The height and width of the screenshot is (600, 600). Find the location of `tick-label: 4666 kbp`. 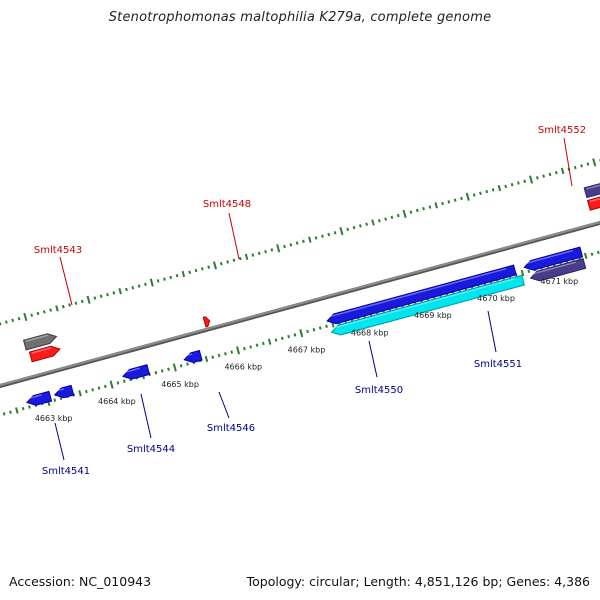

tick-label: 4666 kbp is located at coordinates (243, 367).